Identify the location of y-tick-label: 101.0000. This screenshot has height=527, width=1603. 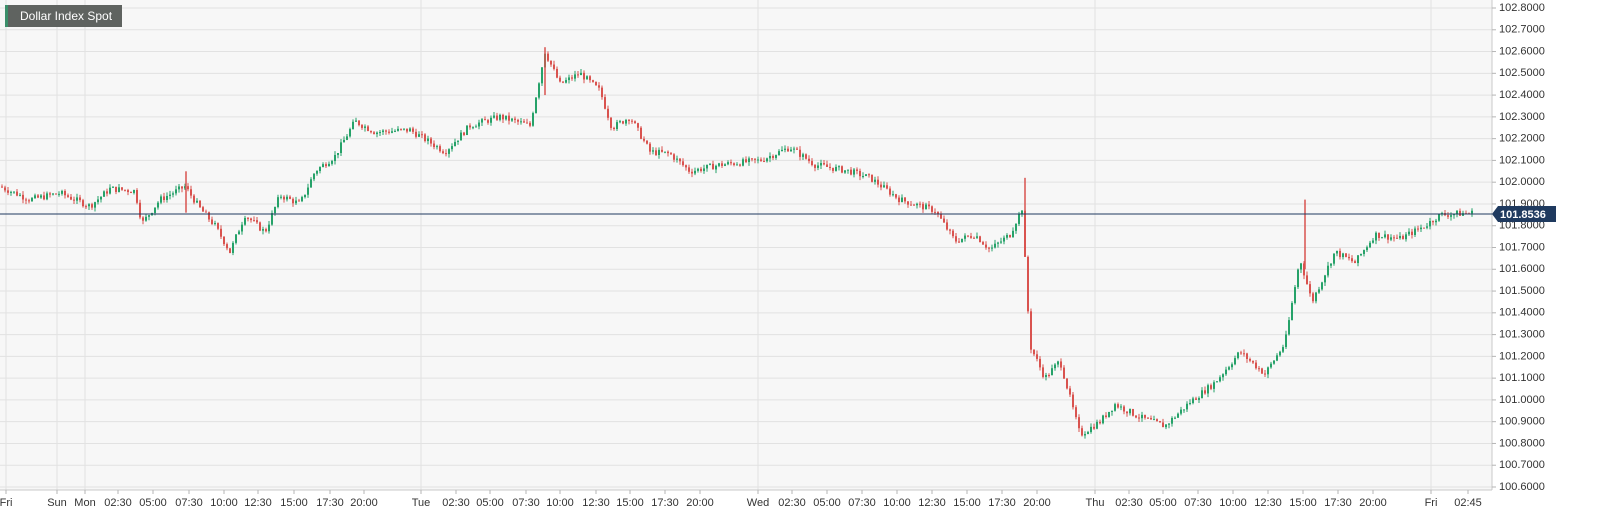
(1522, 400).